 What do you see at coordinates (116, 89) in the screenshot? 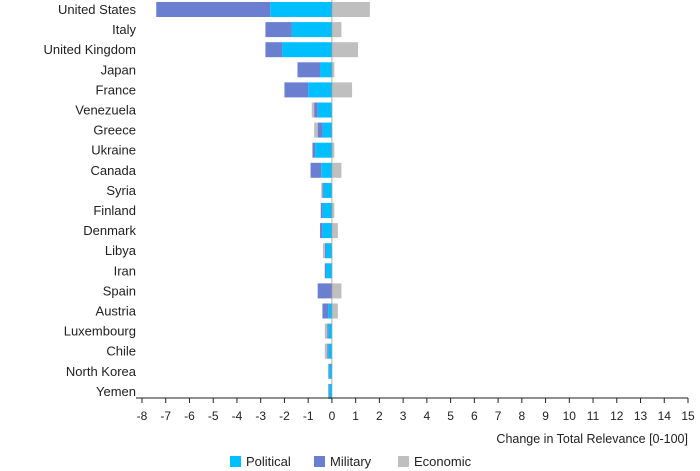
I see `category-label: France` at bounding box center [116, 89].